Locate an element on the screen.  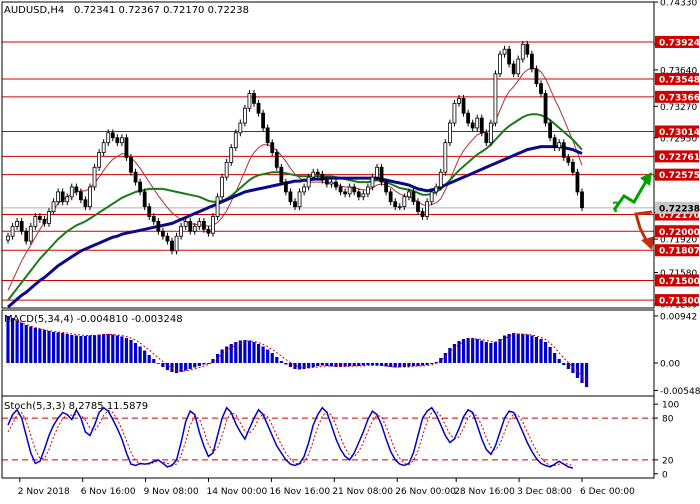
price-axis-label: 0.71920 is located at coordinates (678, 241).